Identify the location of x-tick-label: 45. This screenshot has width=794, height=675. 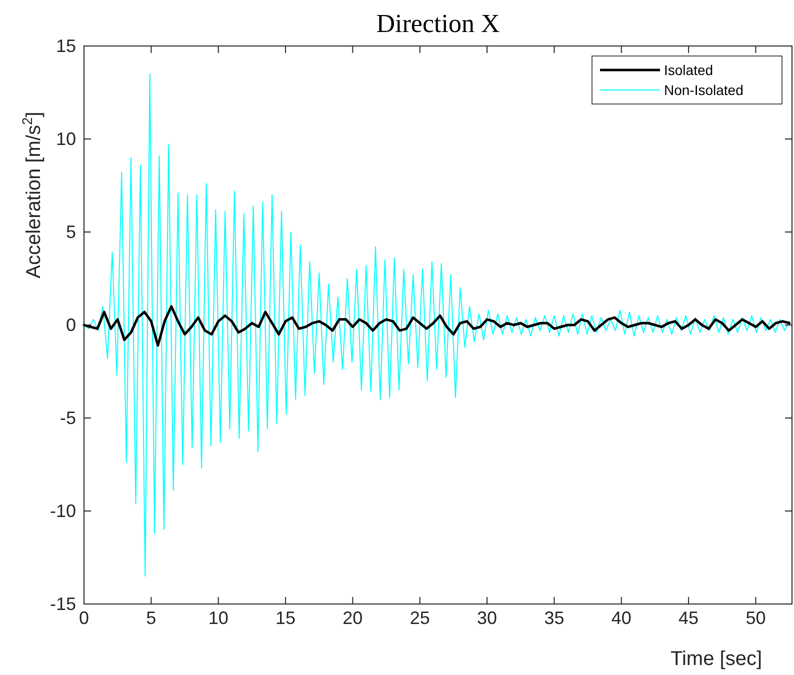
(688, 618).